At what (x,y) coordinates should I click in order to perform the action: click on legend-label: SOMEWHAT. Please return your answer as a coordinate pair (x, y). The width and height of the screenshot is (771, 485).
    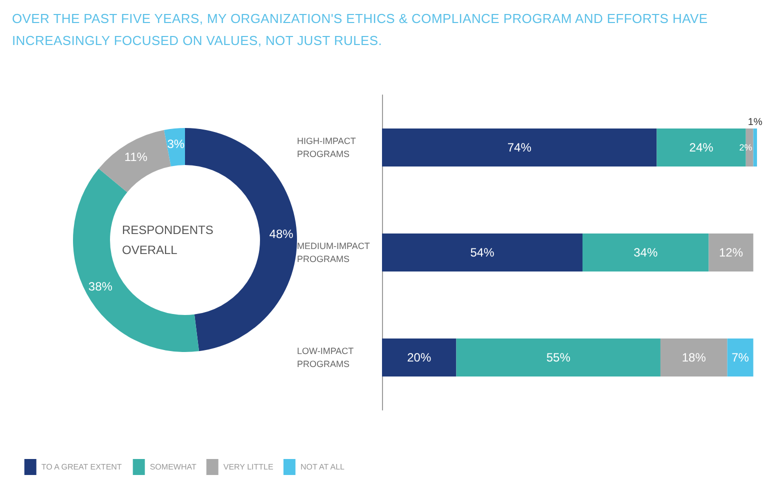
    Looking at the image, I should click on (173, 467).